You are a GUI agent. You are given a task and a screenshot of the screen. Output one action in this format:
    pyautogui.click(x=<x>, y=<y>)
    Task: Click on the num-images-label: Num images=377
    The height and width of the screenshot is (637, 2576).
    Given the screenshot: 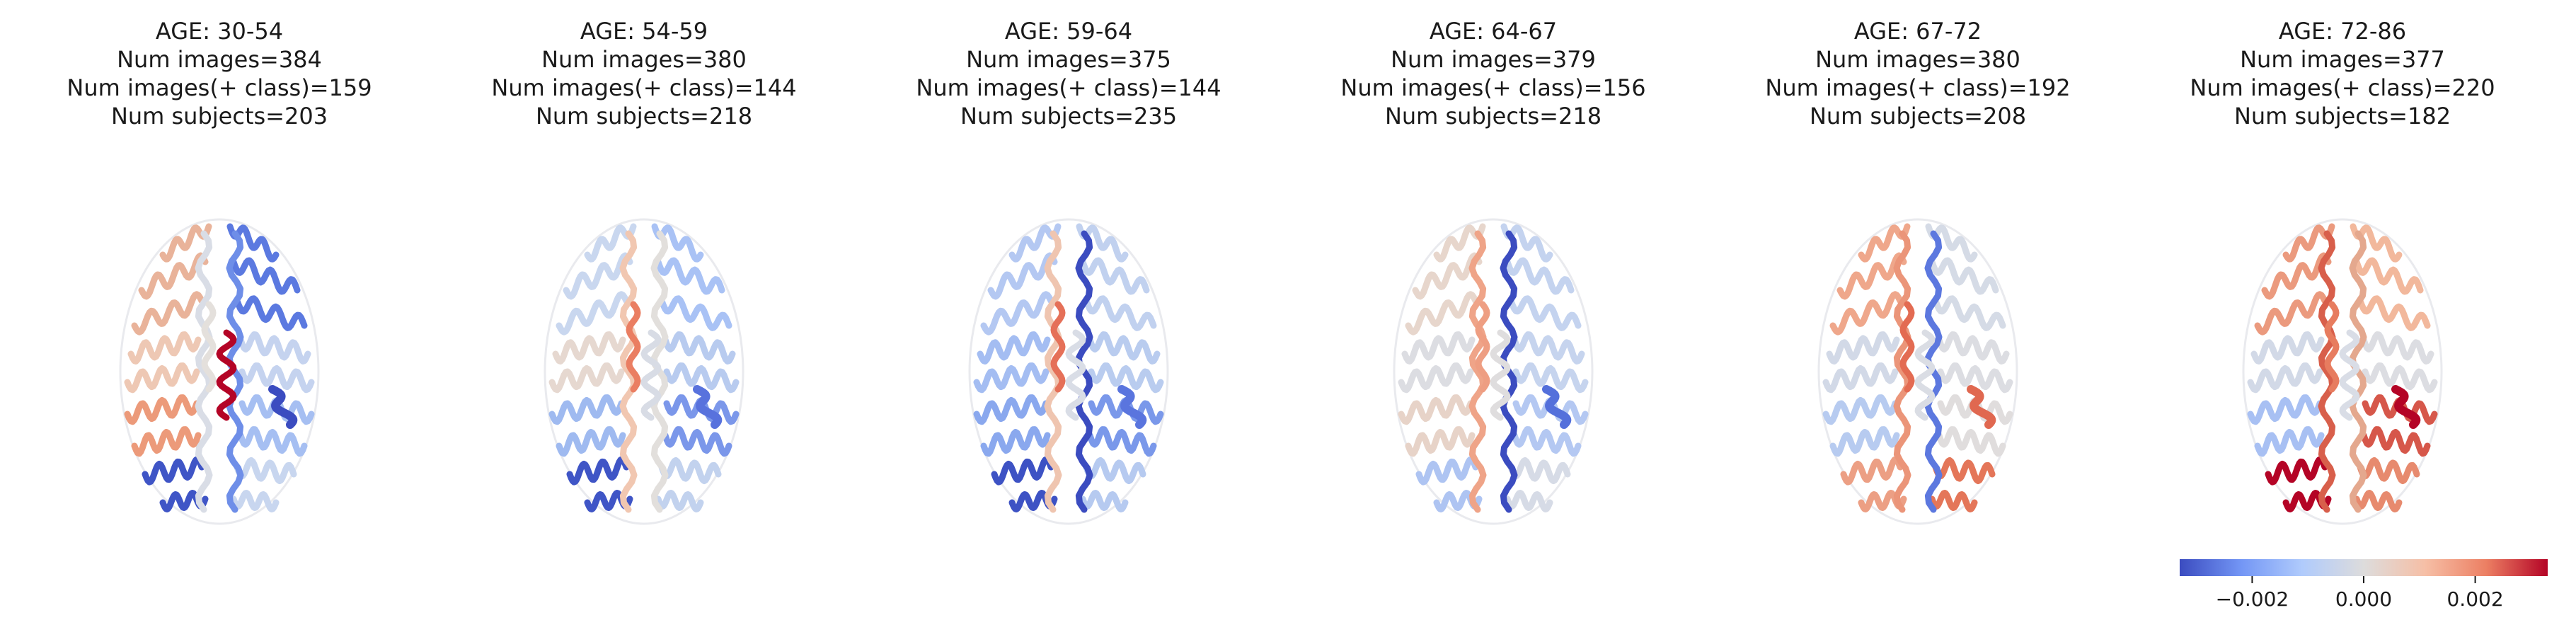 What is the action you would take?
    pyautogui.click(x=2342, y=59)
    